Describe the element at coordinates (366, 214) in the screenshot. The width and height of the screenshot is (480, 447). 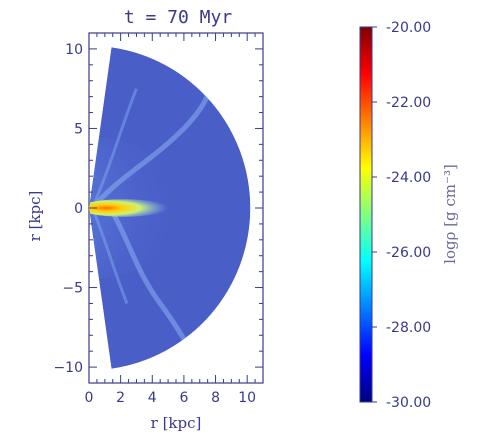
I see `colorbar` at that location.